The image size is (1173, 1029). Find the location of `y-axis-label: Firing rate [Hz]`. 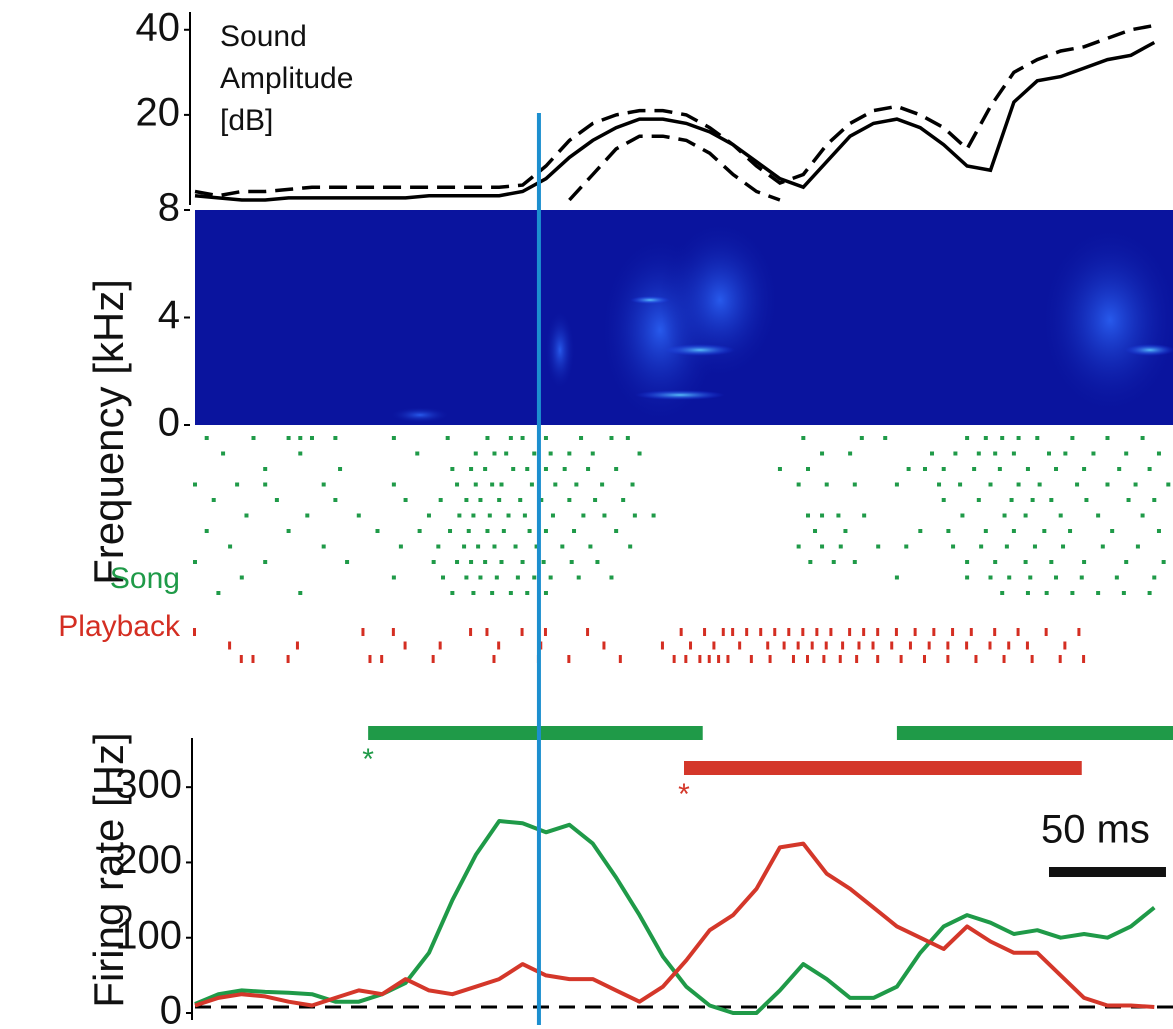

y-axis-label: Firing rate [Hz] is located at coordinates (108, 869).